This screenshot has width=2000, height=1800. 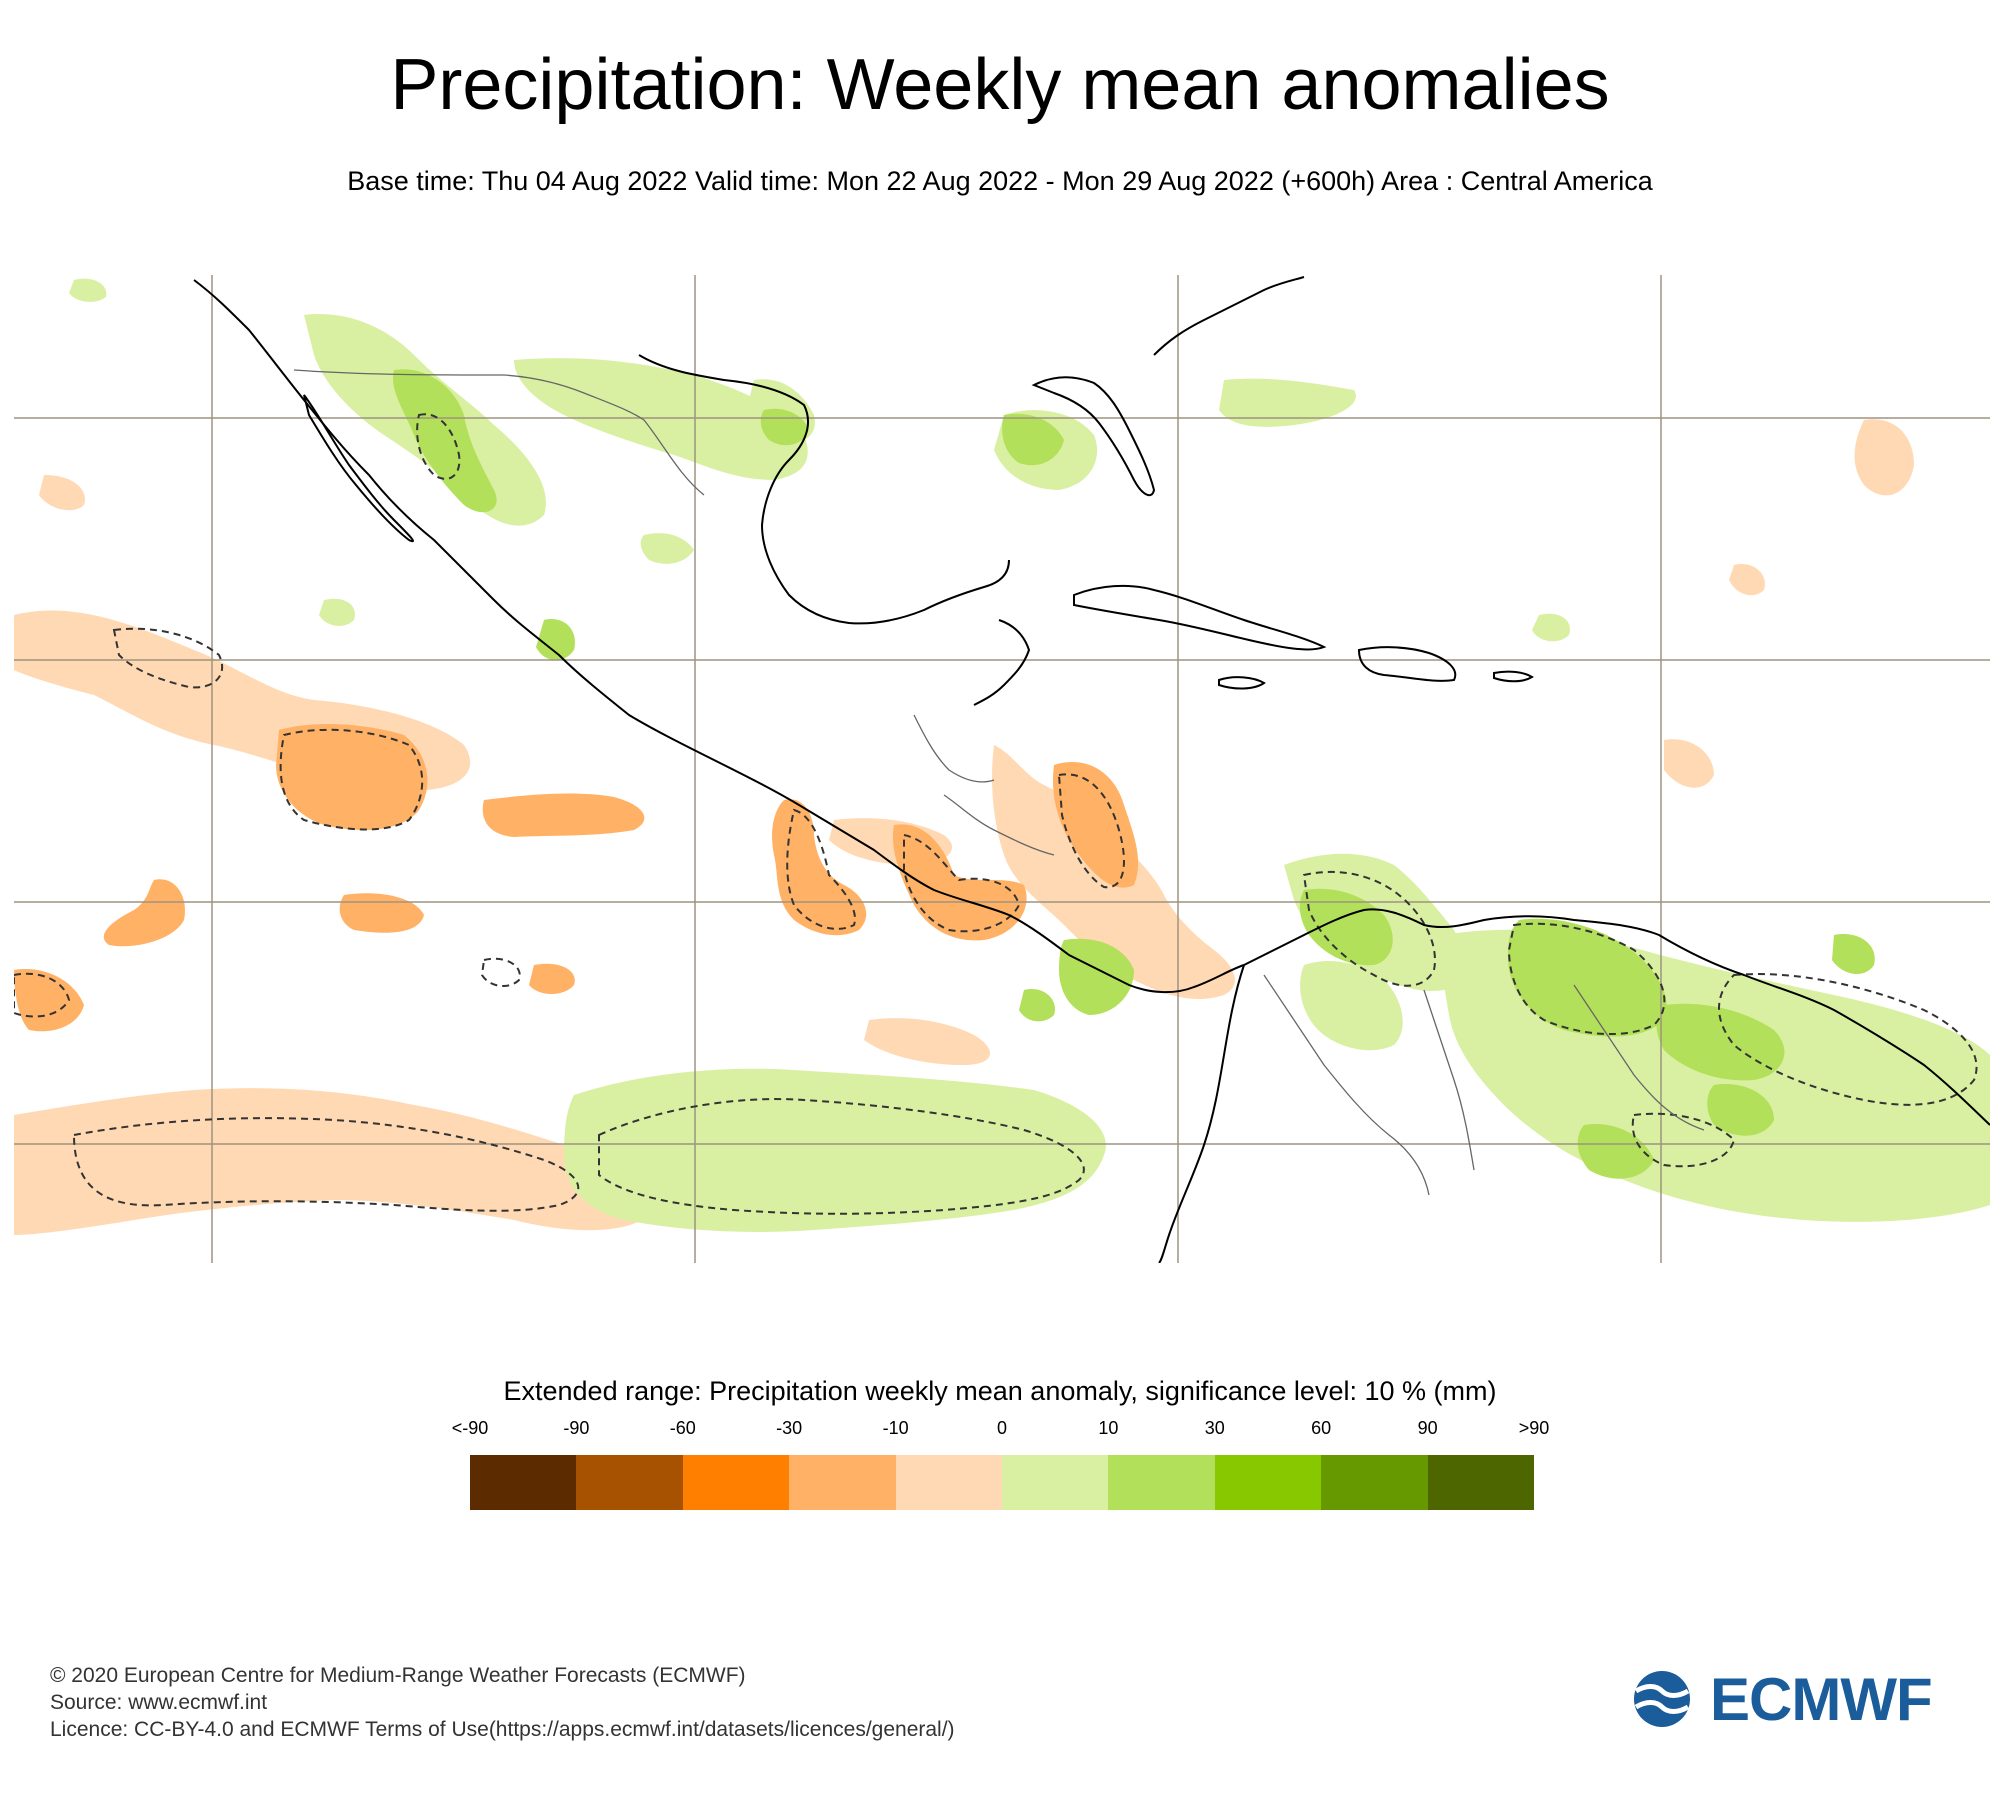 What do you see at coordinates (1108, 1428) in the screenshot?
I see `colorbar-tick: 10` at bounding box center [1108, 1428].